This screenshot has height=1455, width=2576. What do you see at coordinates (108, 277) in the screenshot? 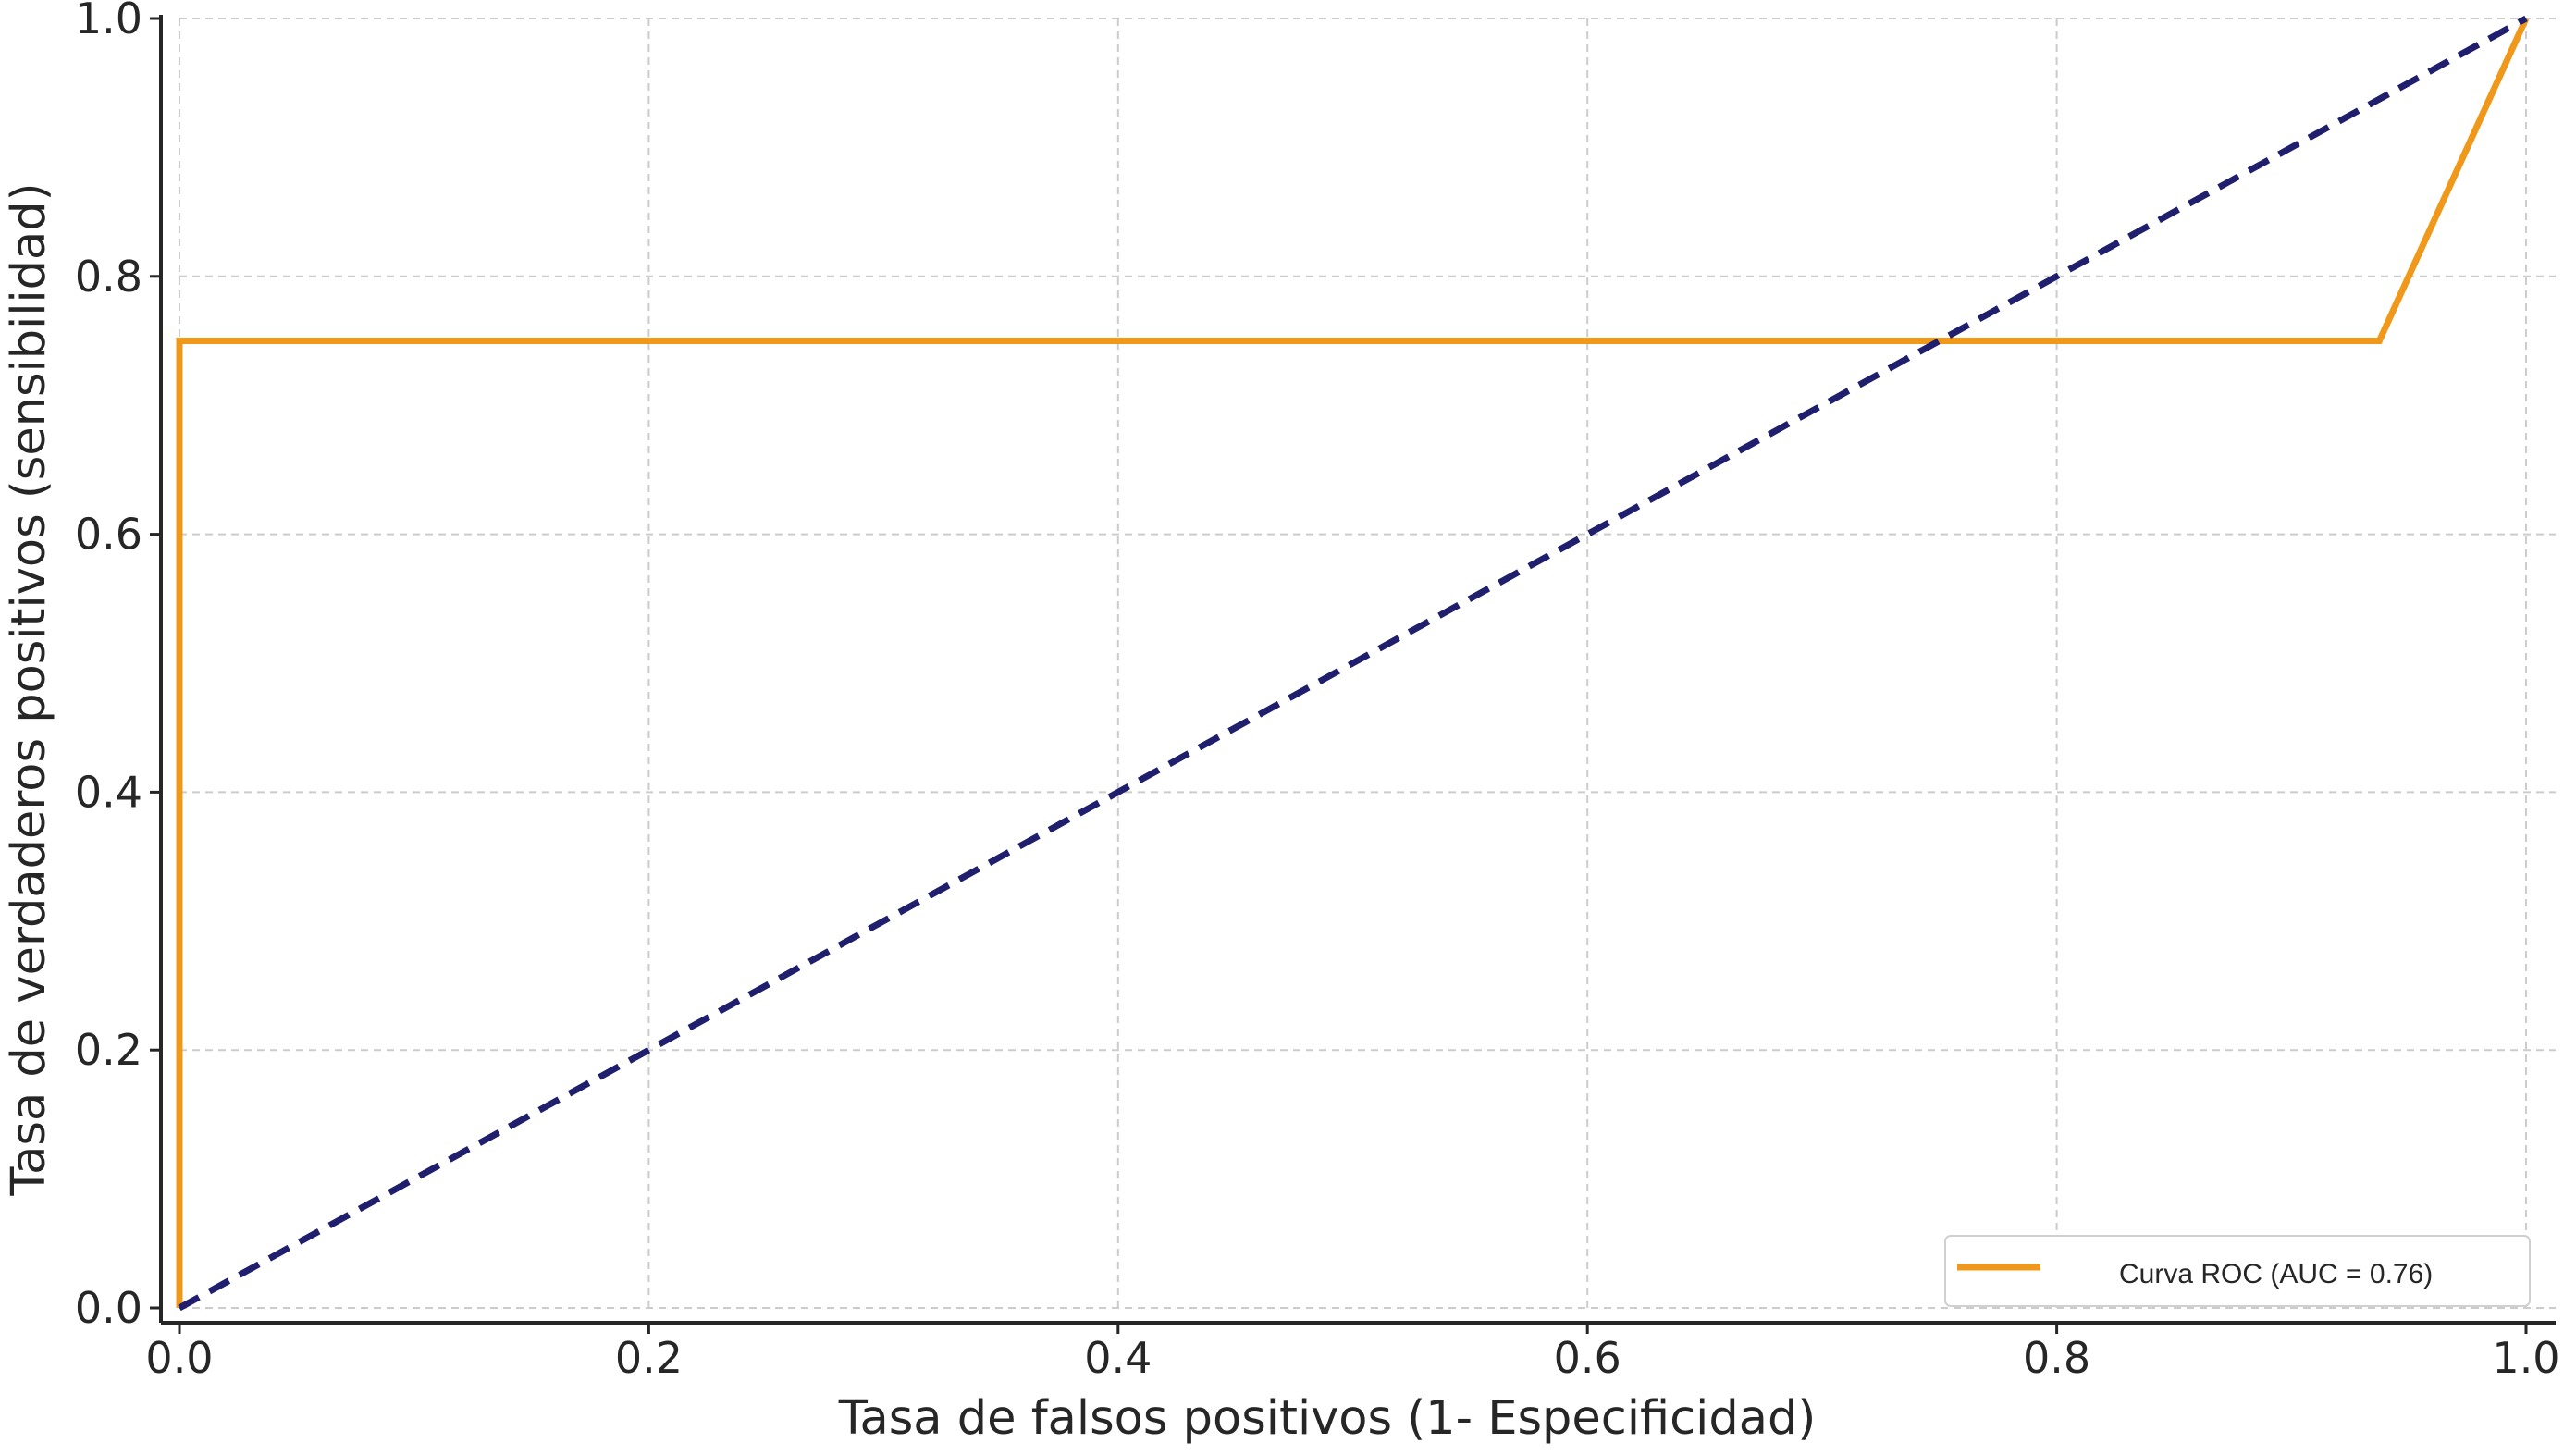
I see `y-tick-label-4: 0.8` at bounding box center [108, 277].